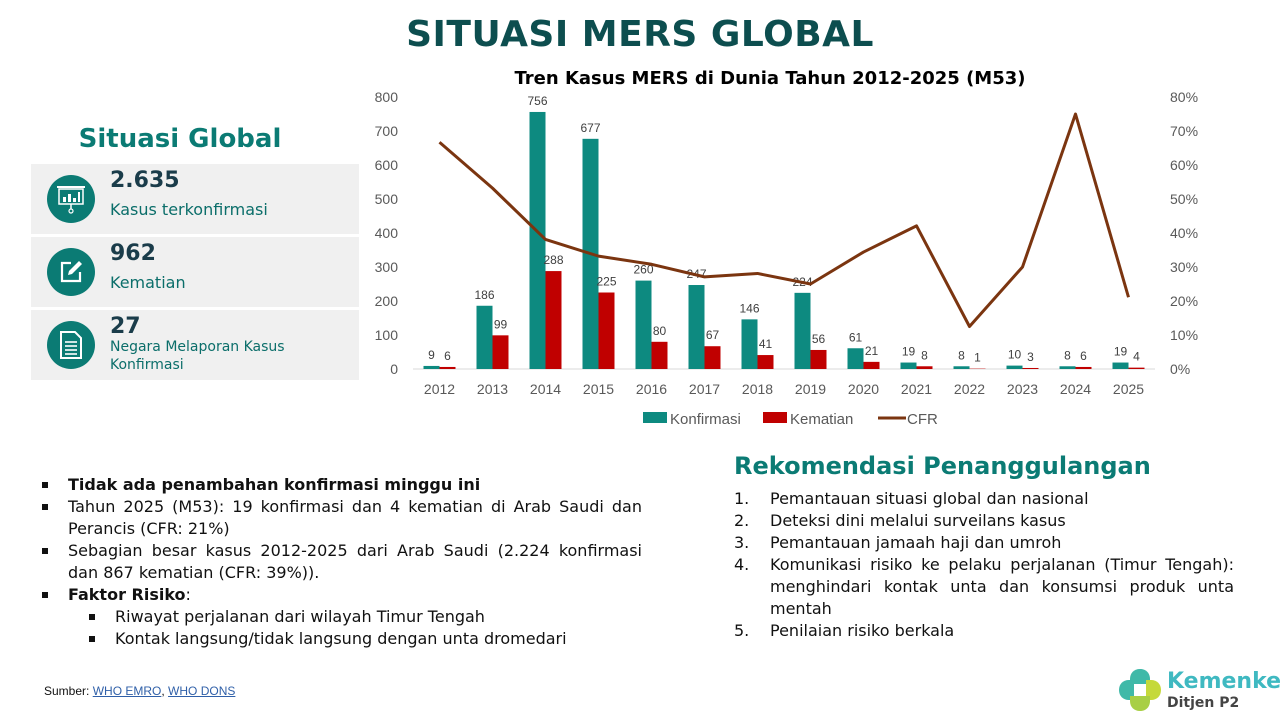 The width and height of the screenshot is (1280, 720). What do you see at coordinates (394, 369) in the screenshot?
I see `y-left-tick-label: 0` at bounding box center [394, 369].